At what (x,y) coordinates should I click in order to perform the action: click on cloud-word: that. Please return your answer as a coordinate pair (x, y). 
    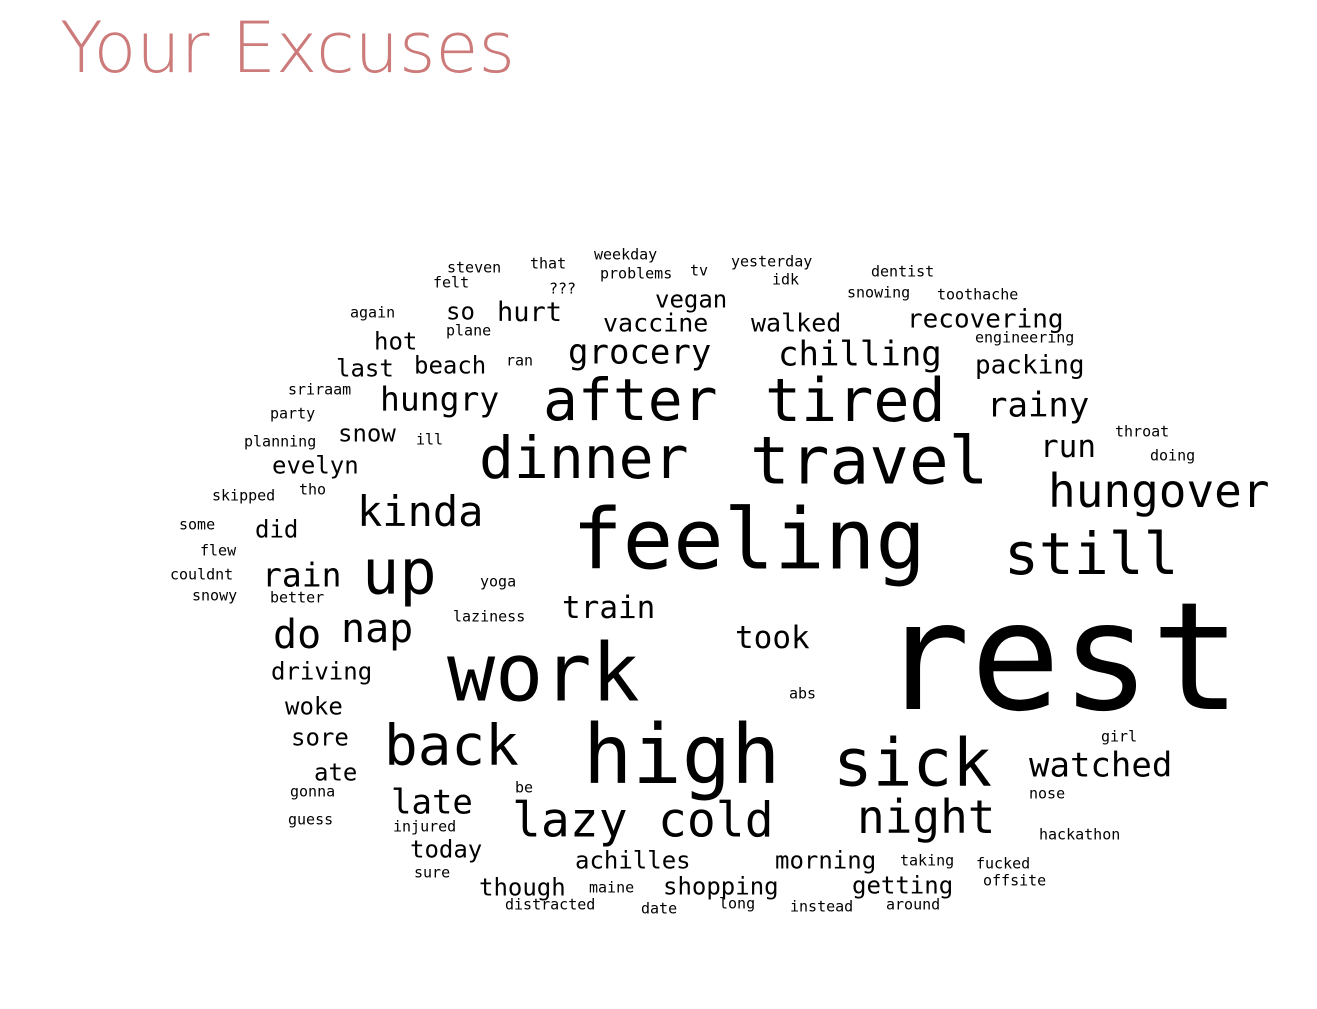
    Looking at the image, I should click on (548, 263).